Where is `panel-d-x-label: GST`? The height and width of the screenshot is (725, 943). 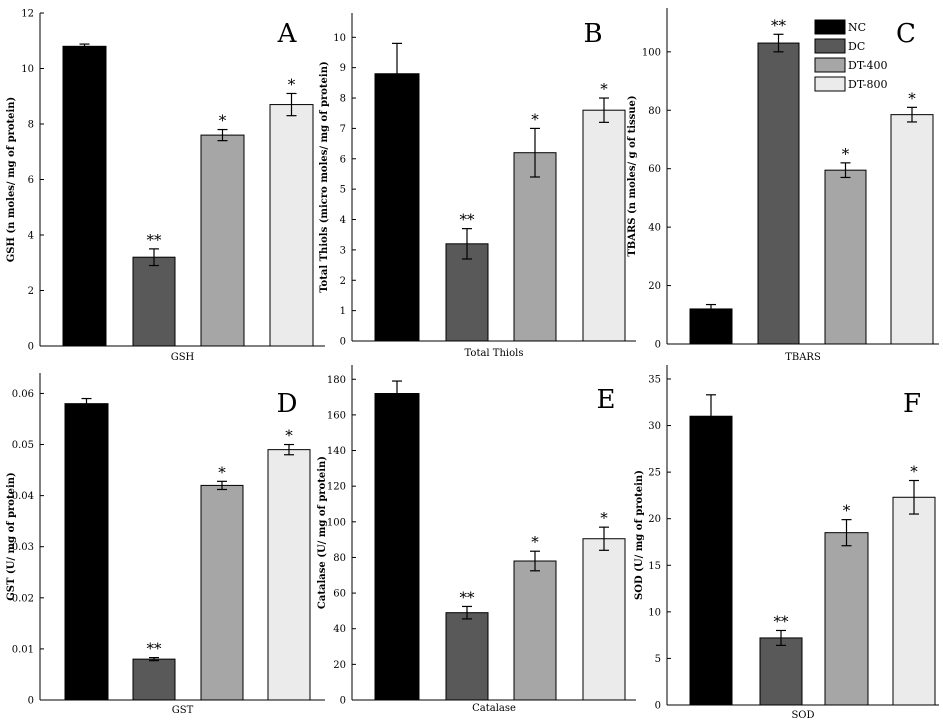
panel-d-x-label: GST is located at coordinates (183, 710).